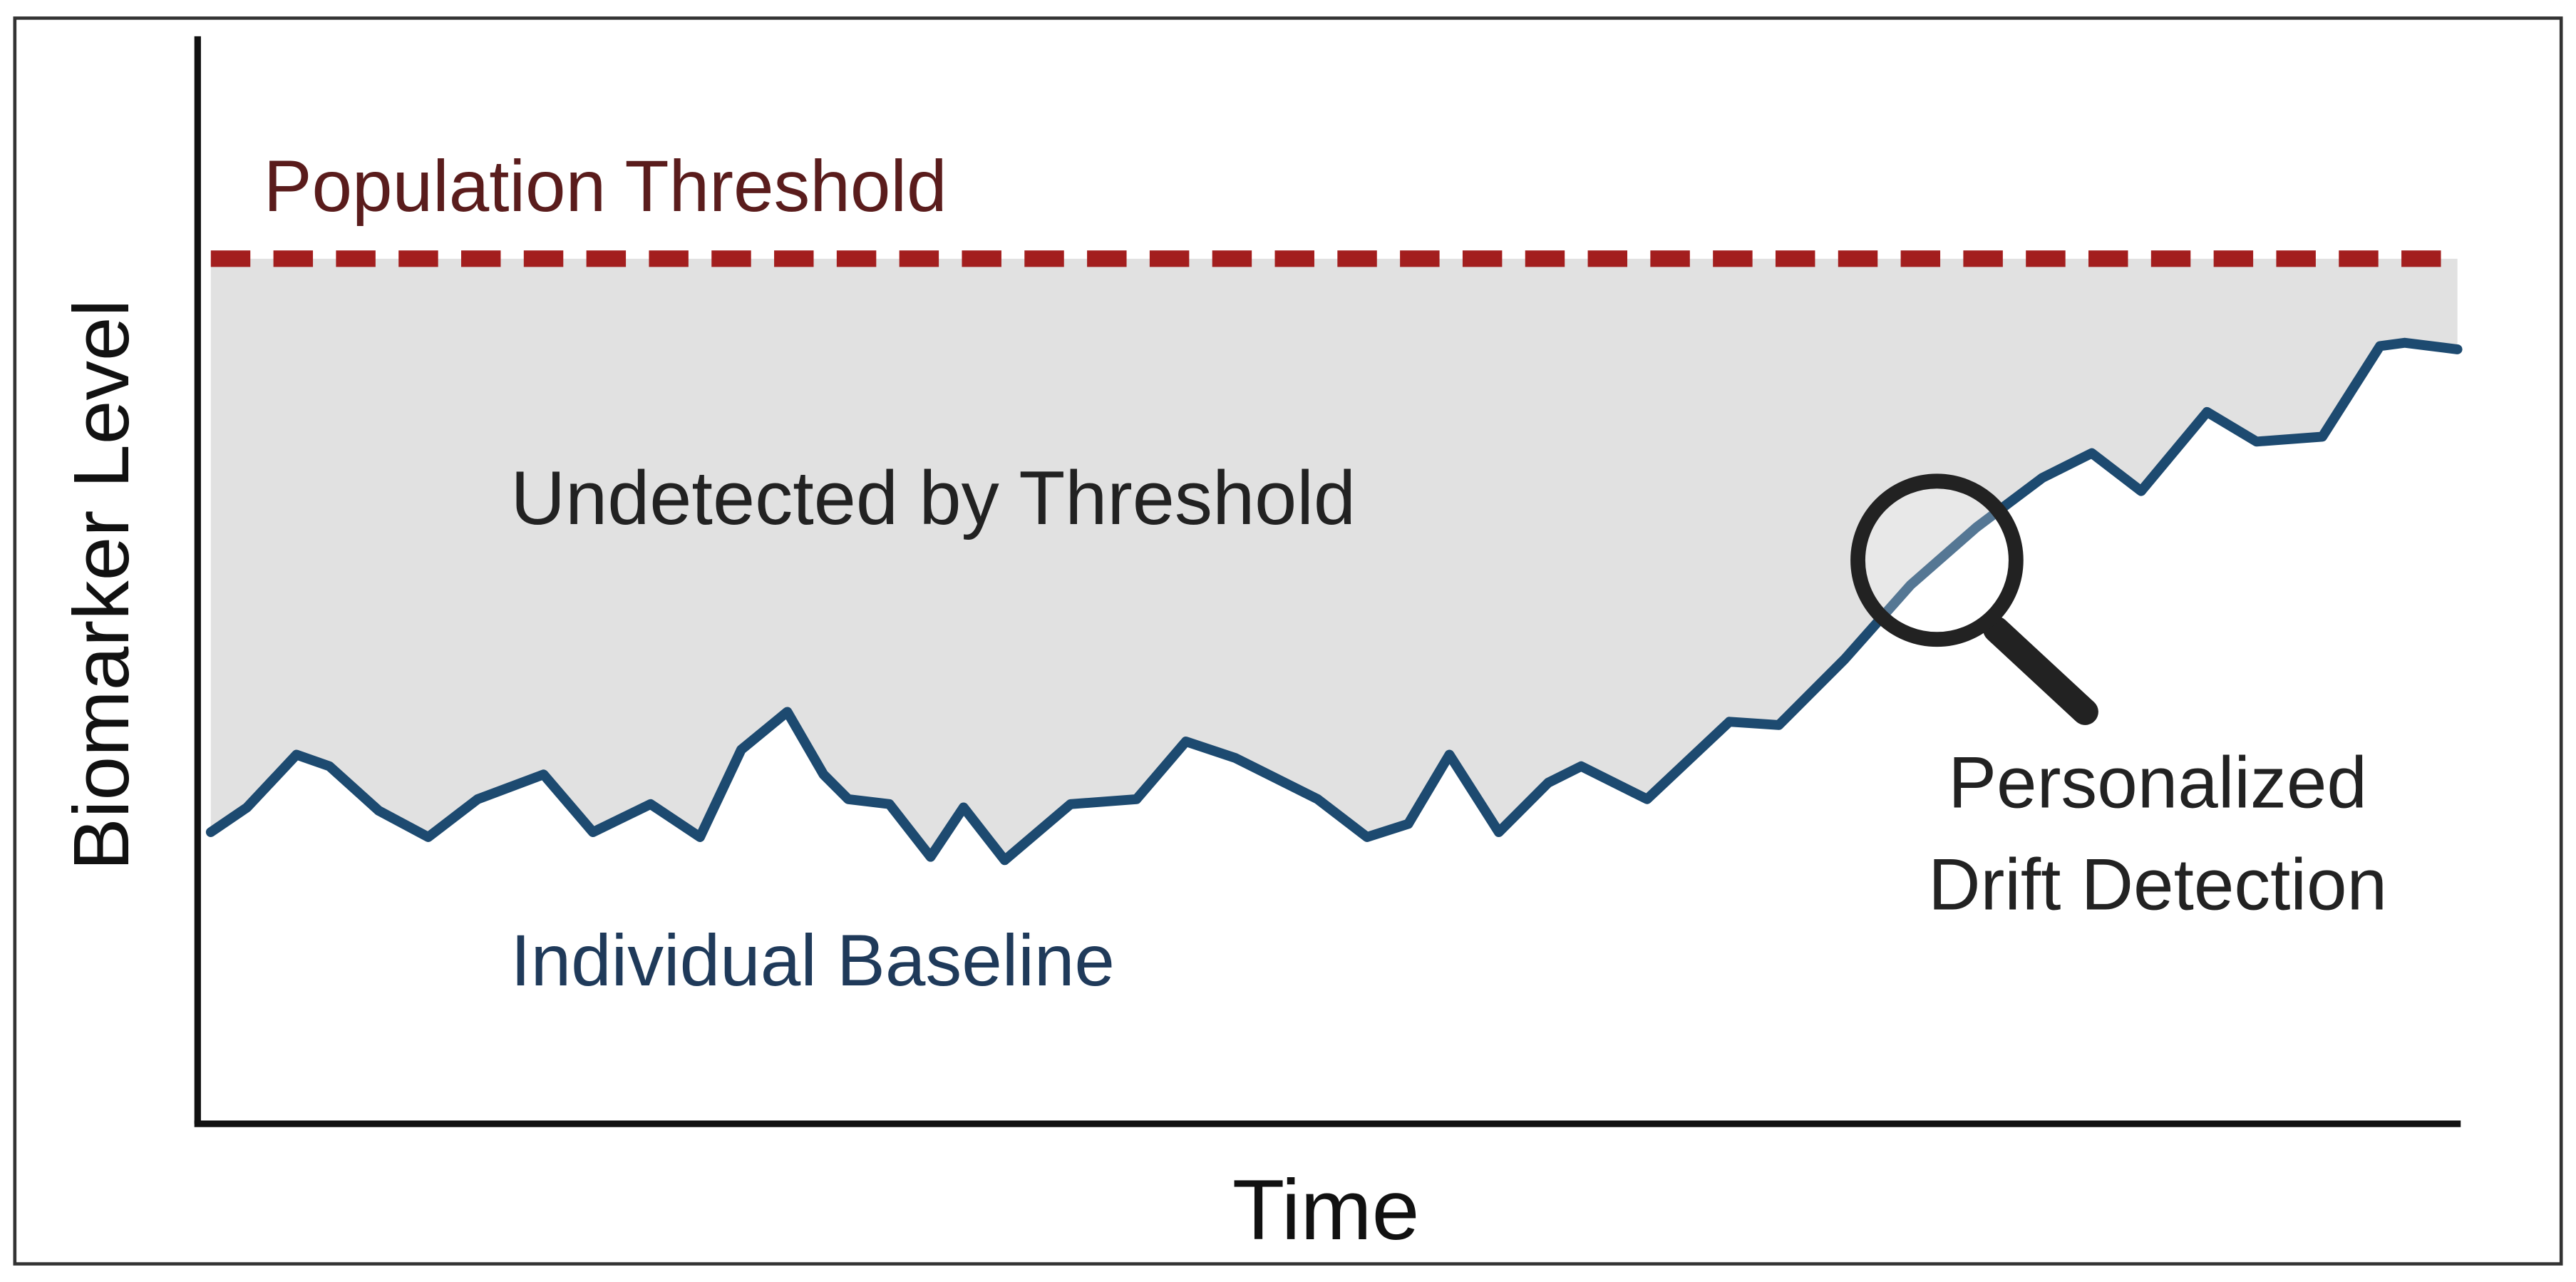 The height and width of the screenshot is (1282, 2576). What do you see at coordinates (101, 585) in the screenshot?
I see `y-axis-label: Biomarker Level` at bounding box center [101, 585].